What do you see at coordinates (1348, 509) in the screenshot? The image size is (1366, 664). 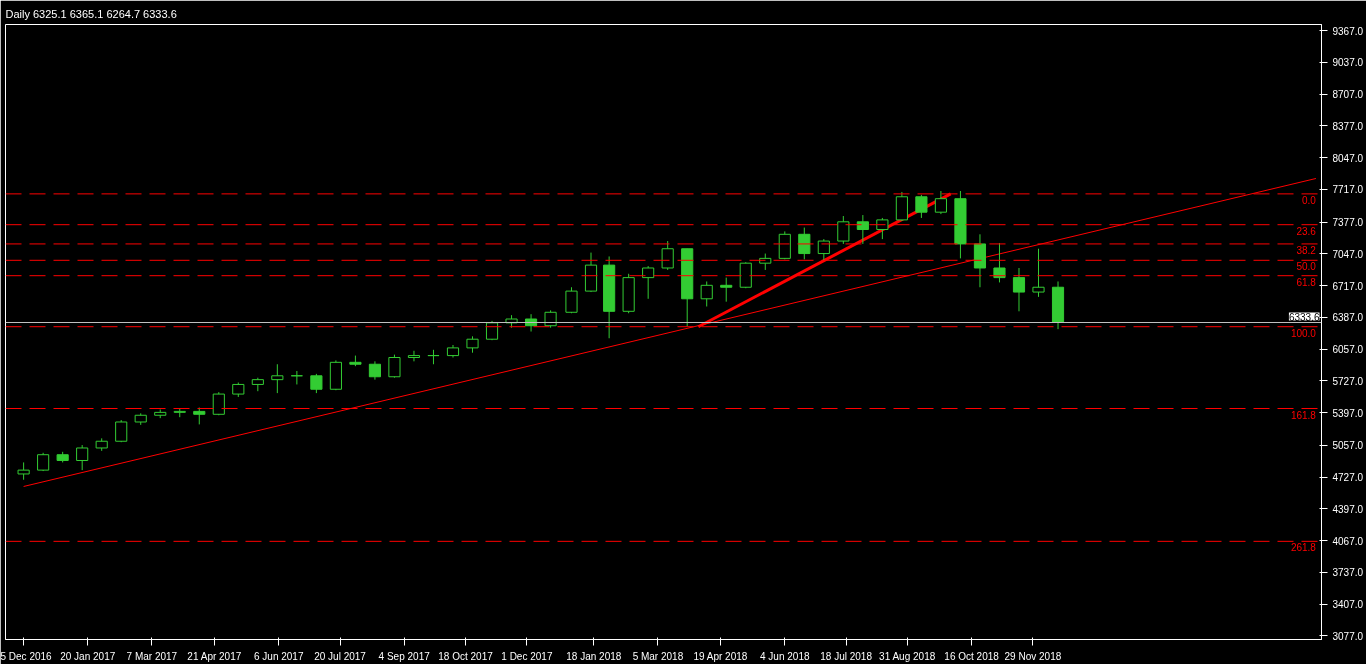 I see `y-tick-label: 4397.0` at bounding box center [1348, 509].